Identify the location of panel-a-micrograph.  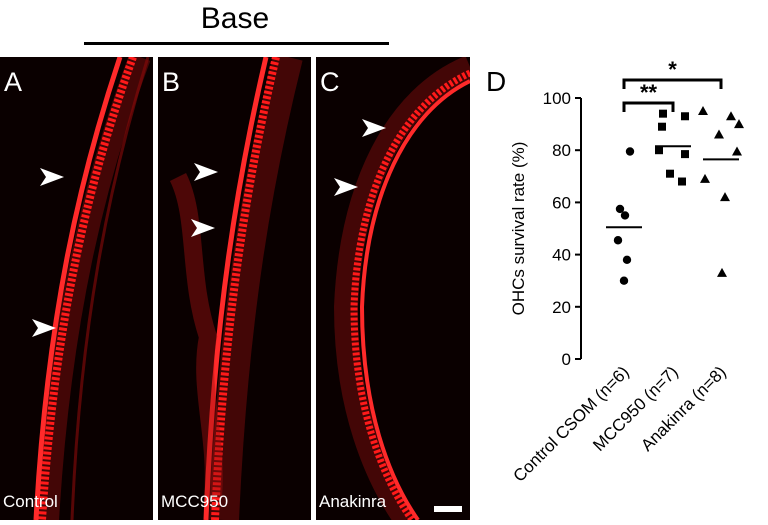
(92, 288).